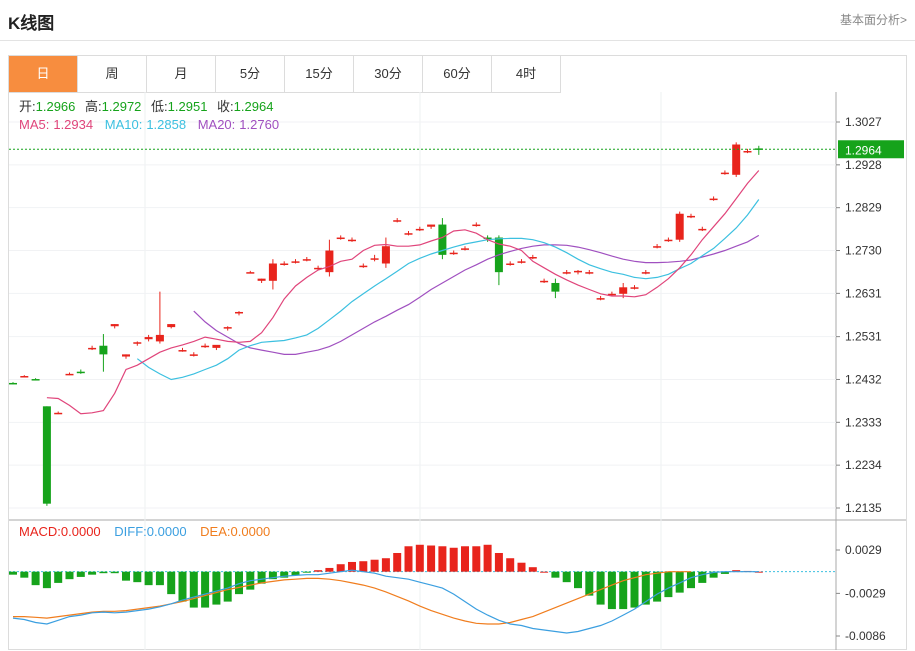  What do you see at coordinates (124, 124) in the screenshot?
I see `ma10-label: MA10:` at bounding box center [124, 124].